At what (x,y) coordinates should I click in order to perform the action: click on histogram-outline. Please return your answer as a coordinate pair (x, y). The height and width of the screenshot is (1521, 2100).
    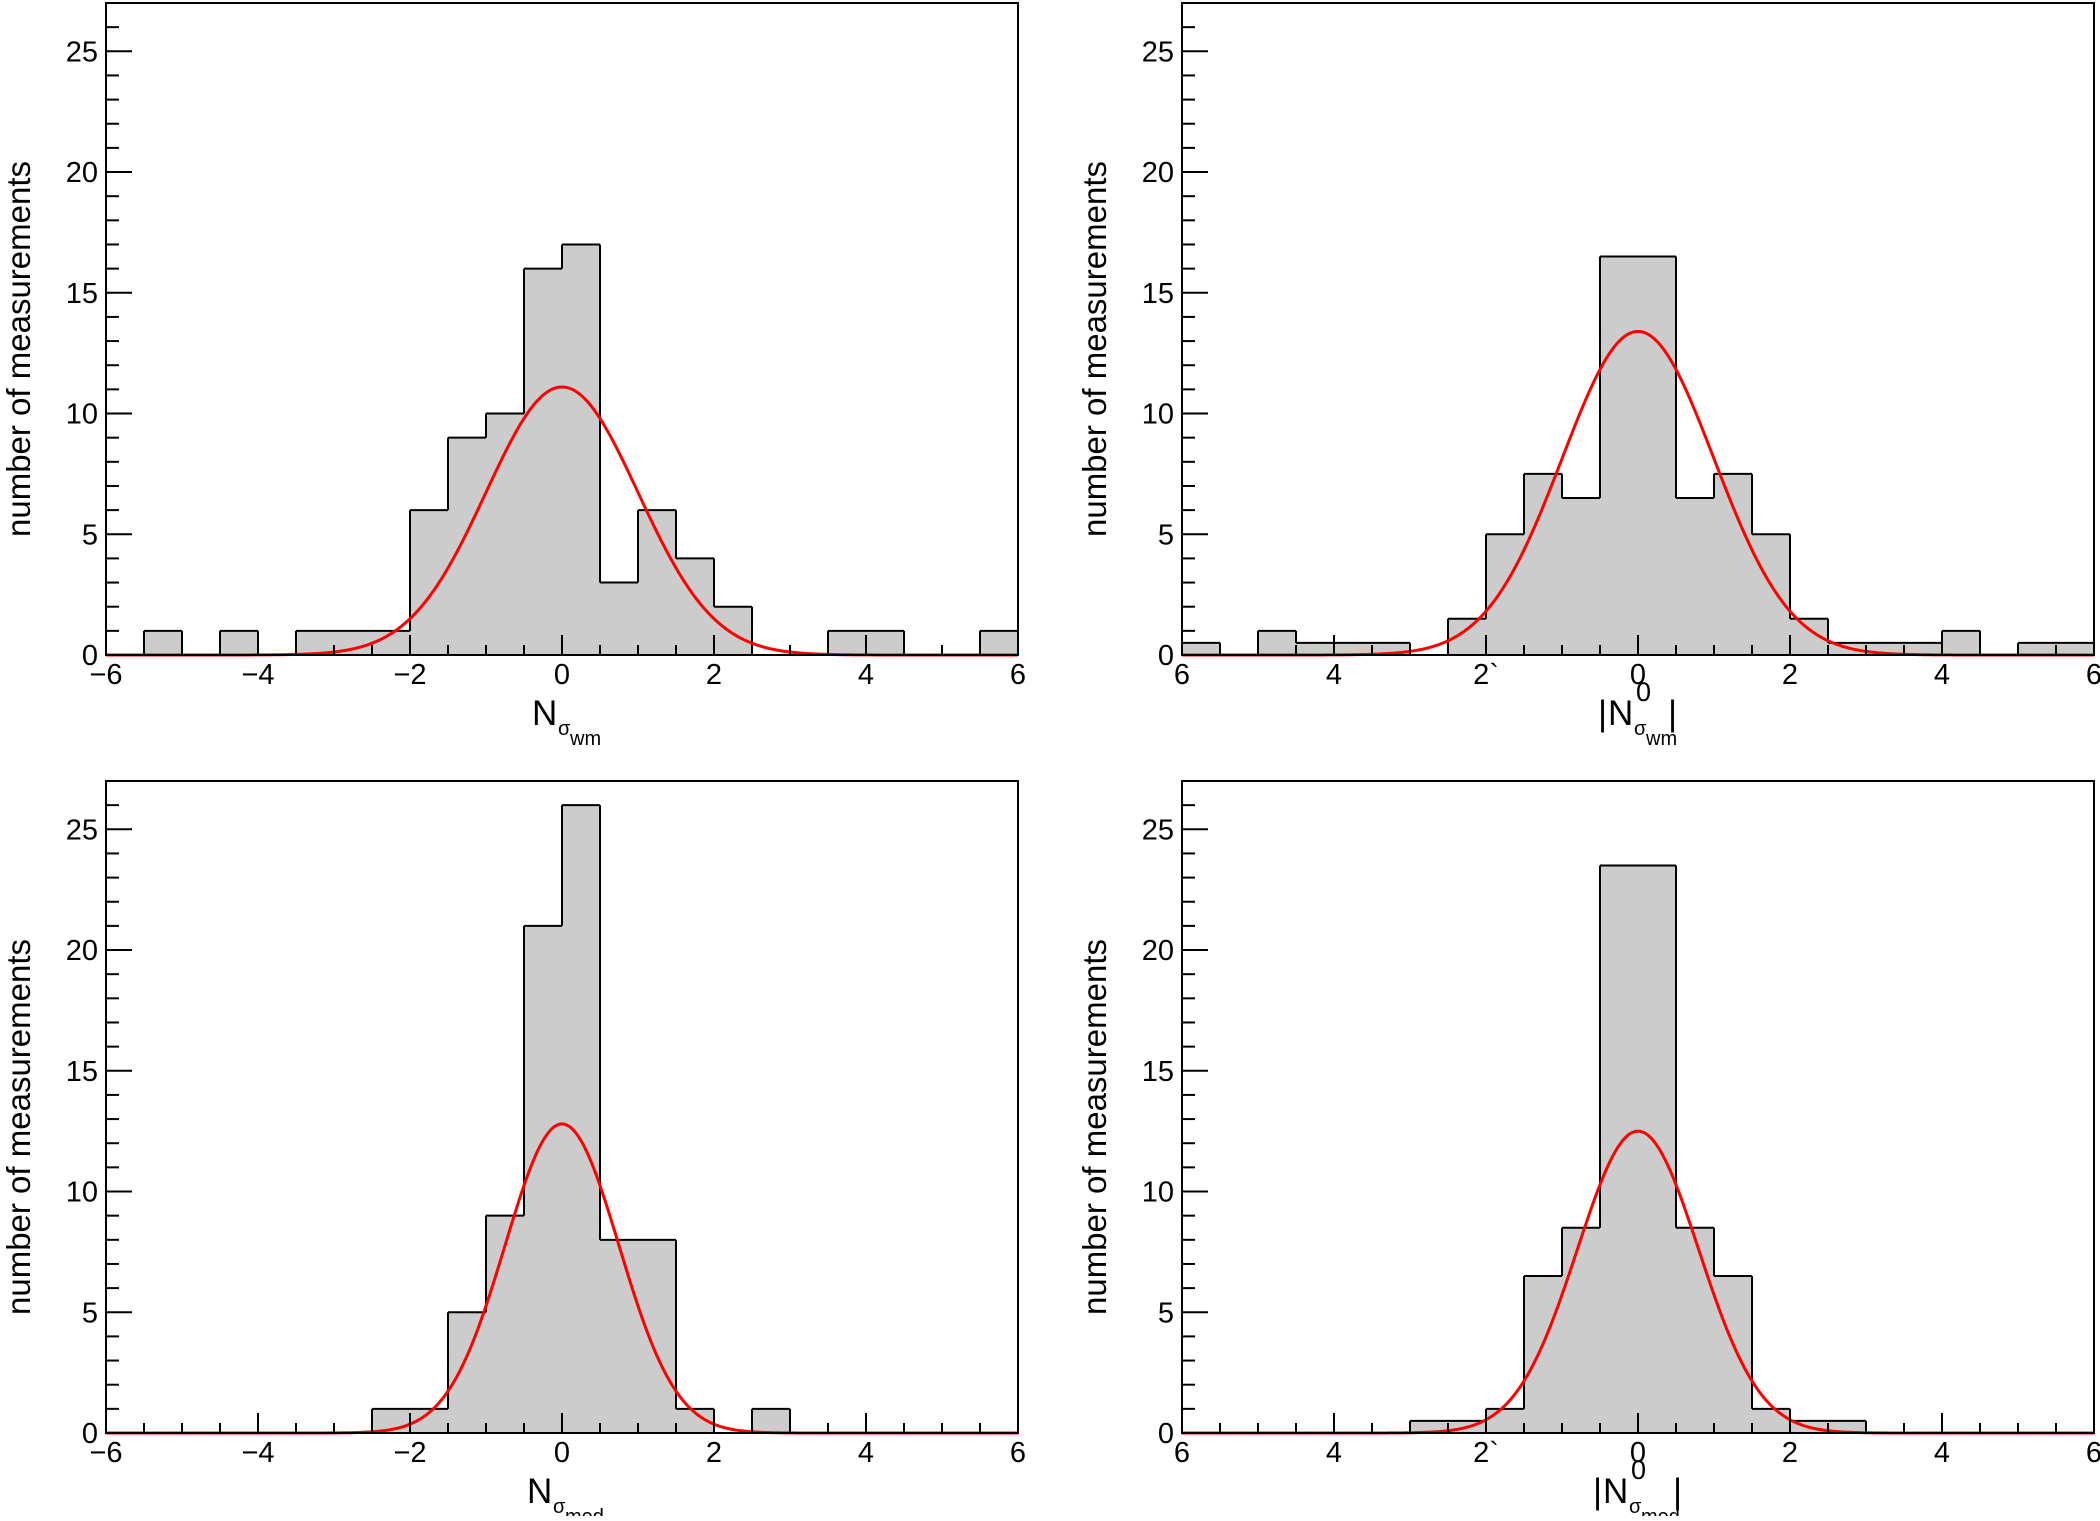
    Looking at the image, I should click on (581, 449).